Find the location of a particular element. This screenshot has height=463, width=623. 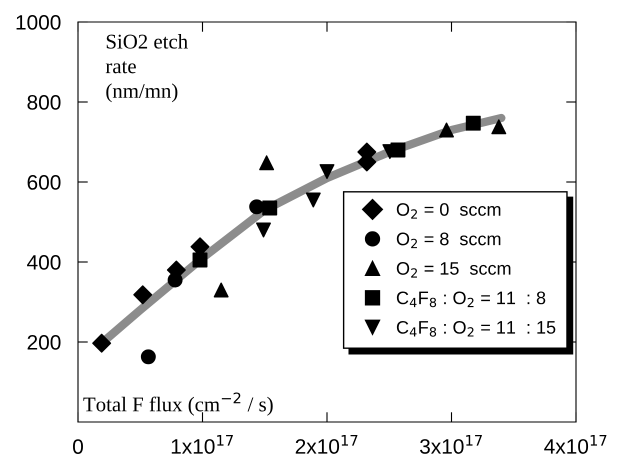

x-tick-label: 2x10$^{17}$ is located at coordinates (327, 444).